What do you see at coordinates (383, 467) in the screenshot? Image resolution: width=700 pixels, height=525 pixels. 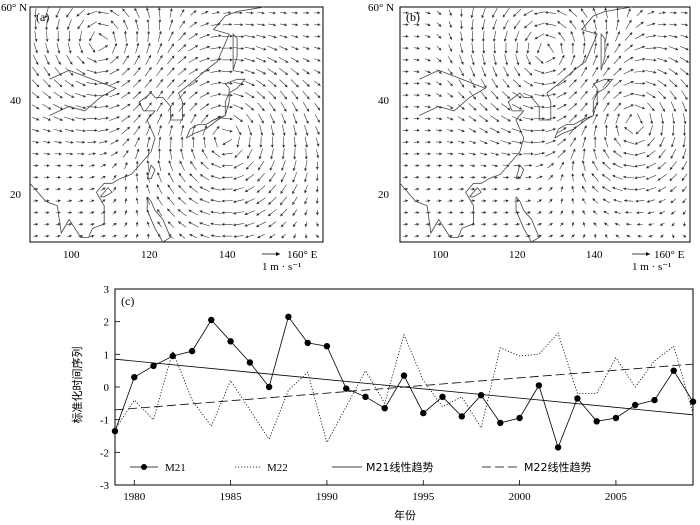 I see `legend-item-m21-trend: M21线性趋势` at bounding box center [383, 467].